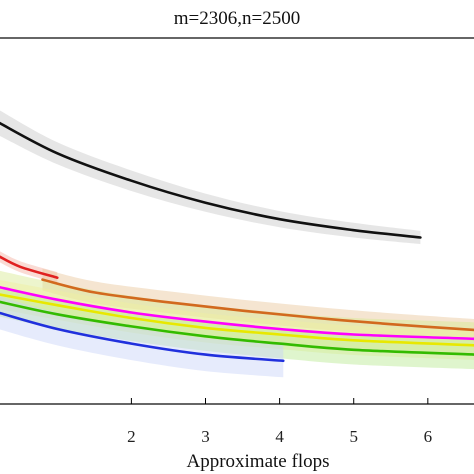 This screenshot has height=474, width=474. Describe the element at coordinates (205, 436) in the screenshot. I see `x-tick-label: 3` at that location.